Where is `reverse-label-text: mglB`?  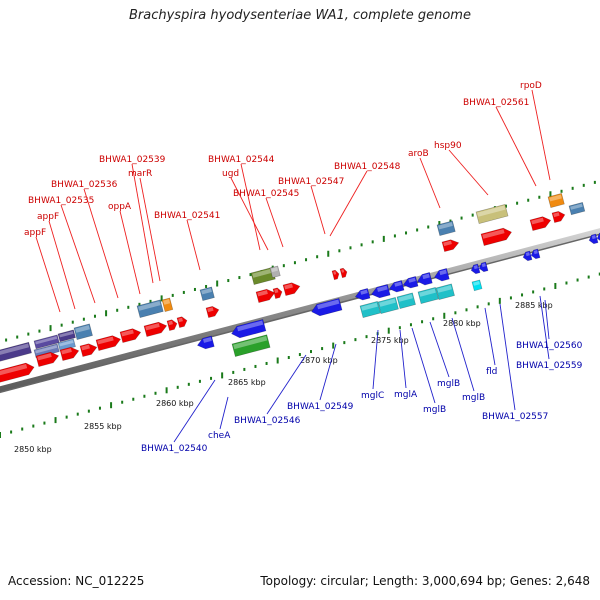
reverse-label-text: mglB is located at coordinates (473, 398).